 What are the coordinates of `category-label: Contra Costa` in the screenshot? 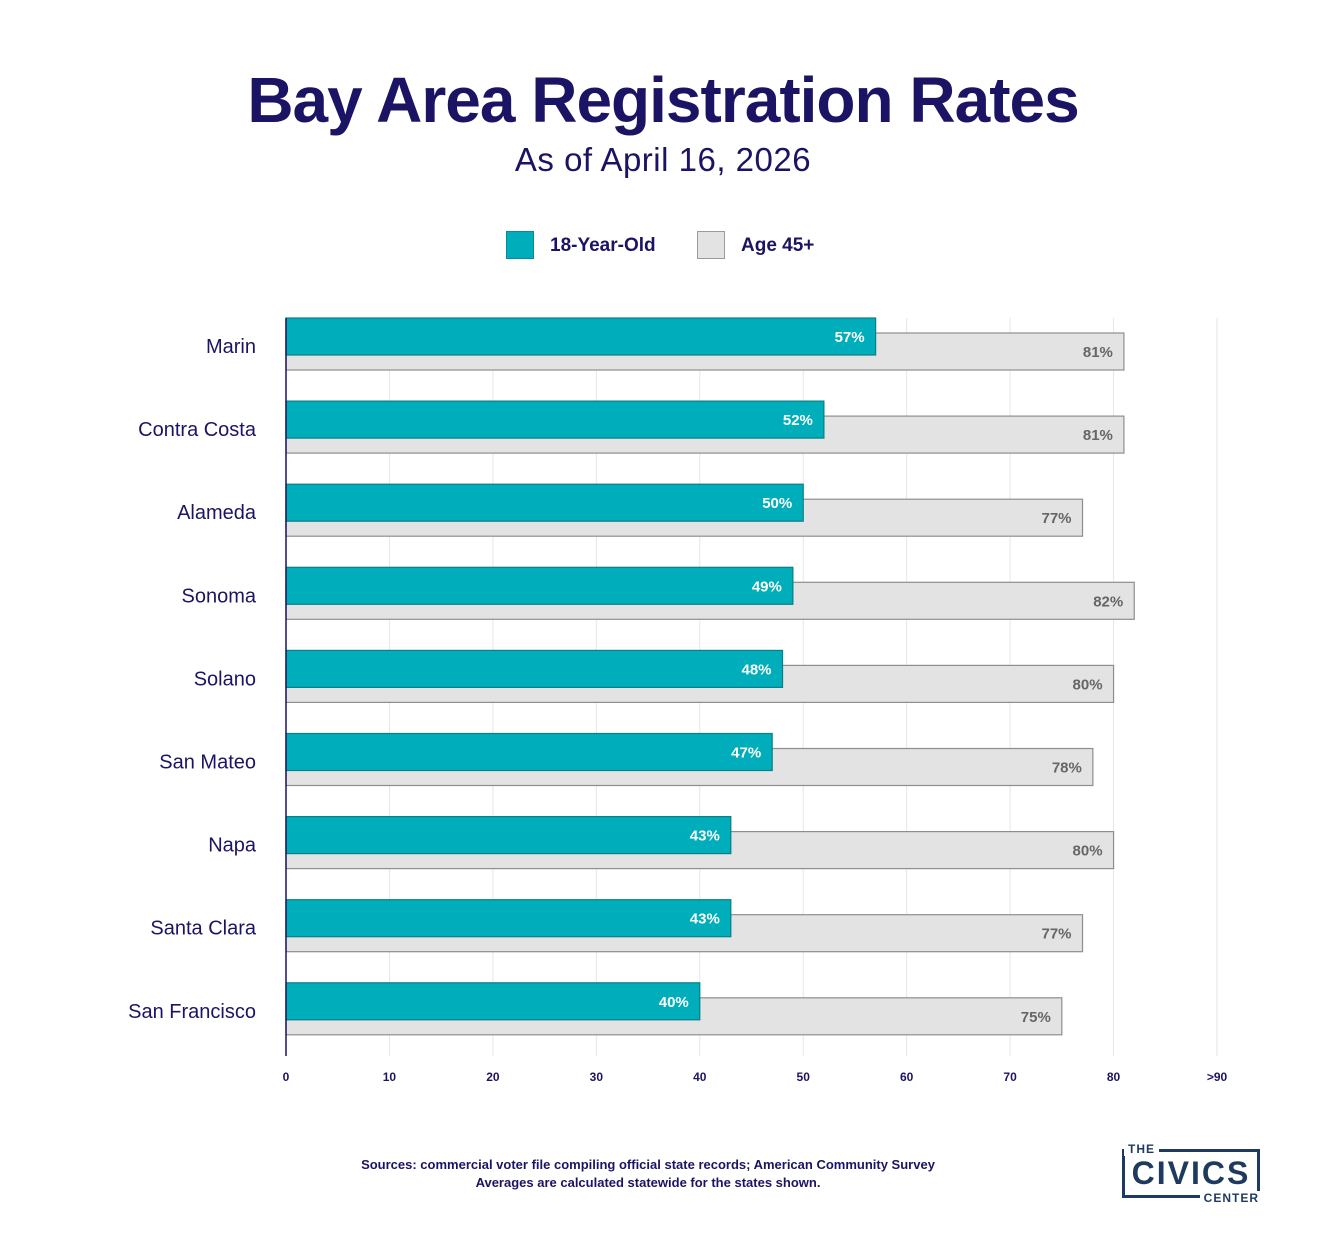 It's located at (197, 430).